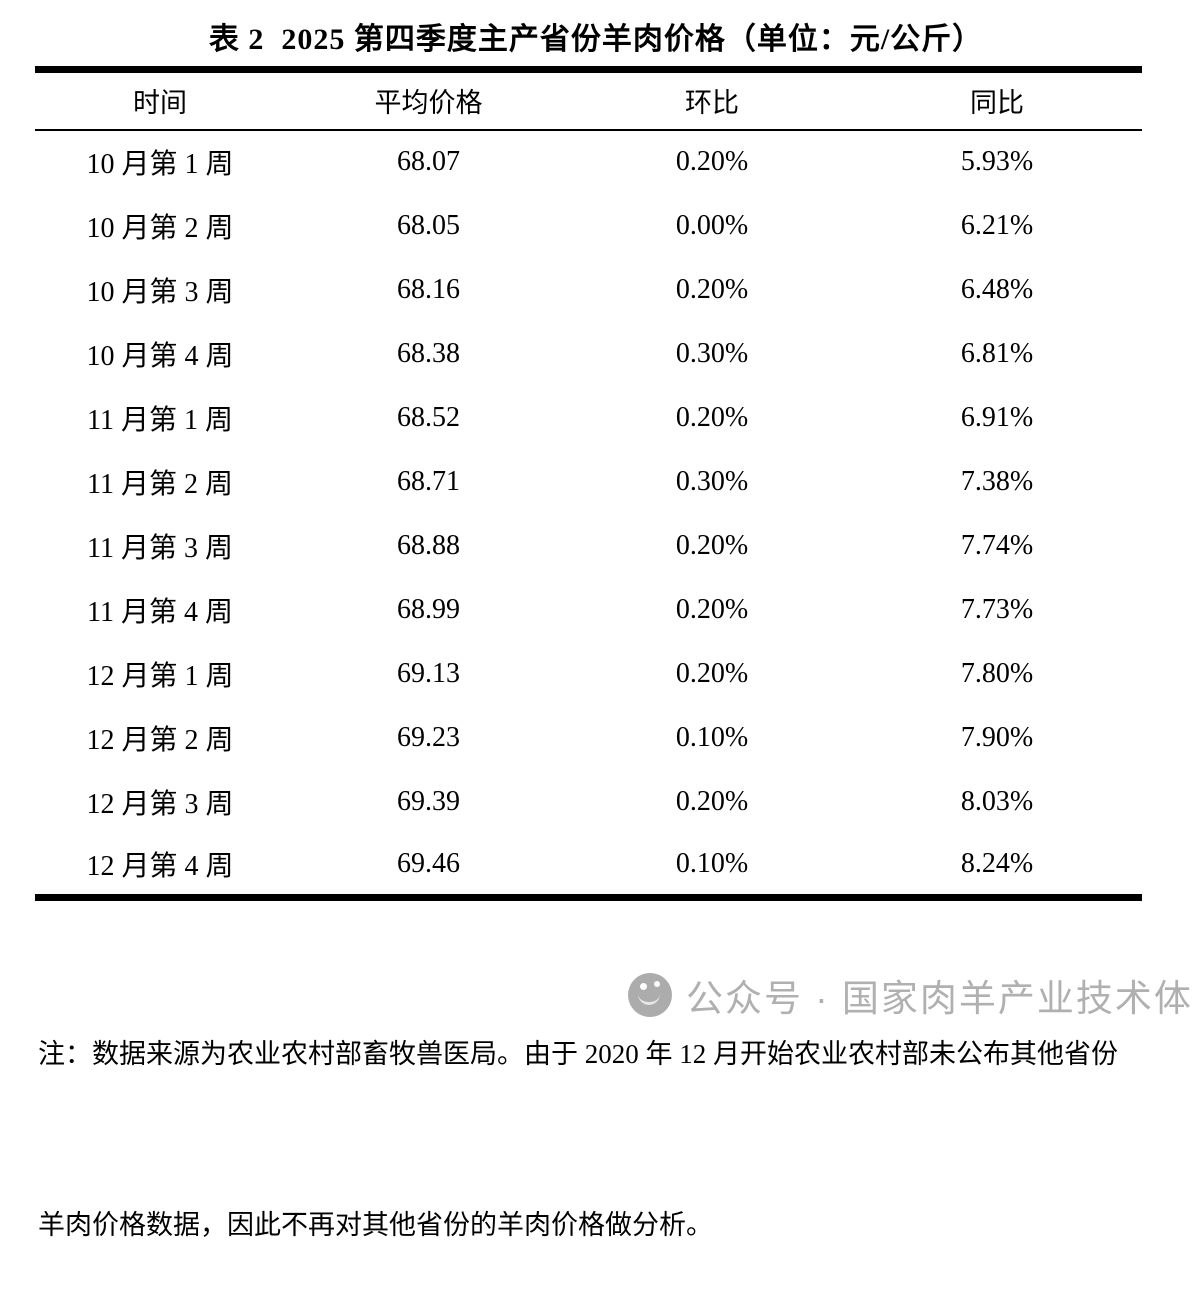  Describe the element at coordinates (588, 738) in the screenshot. I see `table-row: 12 月第 2 周 69.23 0.10% 7.90%` at that location.